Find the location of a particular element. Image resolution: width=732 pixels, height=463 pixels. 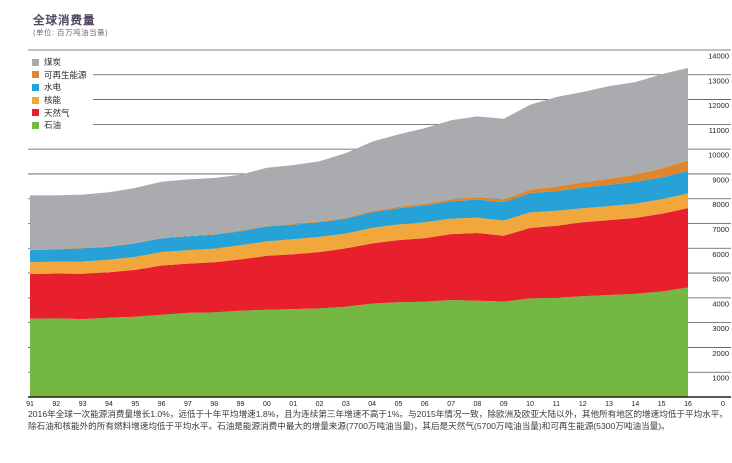

legend-item-coal: 煤炭 is located at coordinates (59, 62).